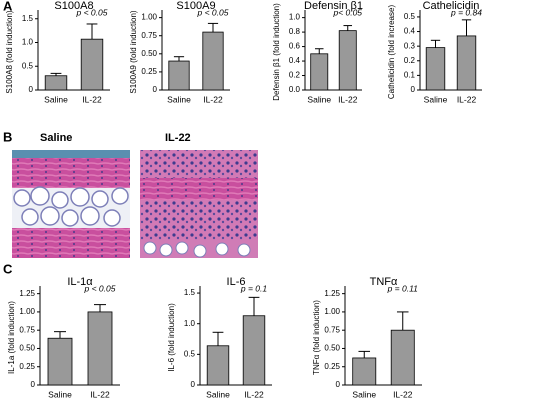 This screenshot has height=404, width=534. Describe the element at coordinates (254, 288) in the screenshot. I see `annotation: p = 0.1` at that location.